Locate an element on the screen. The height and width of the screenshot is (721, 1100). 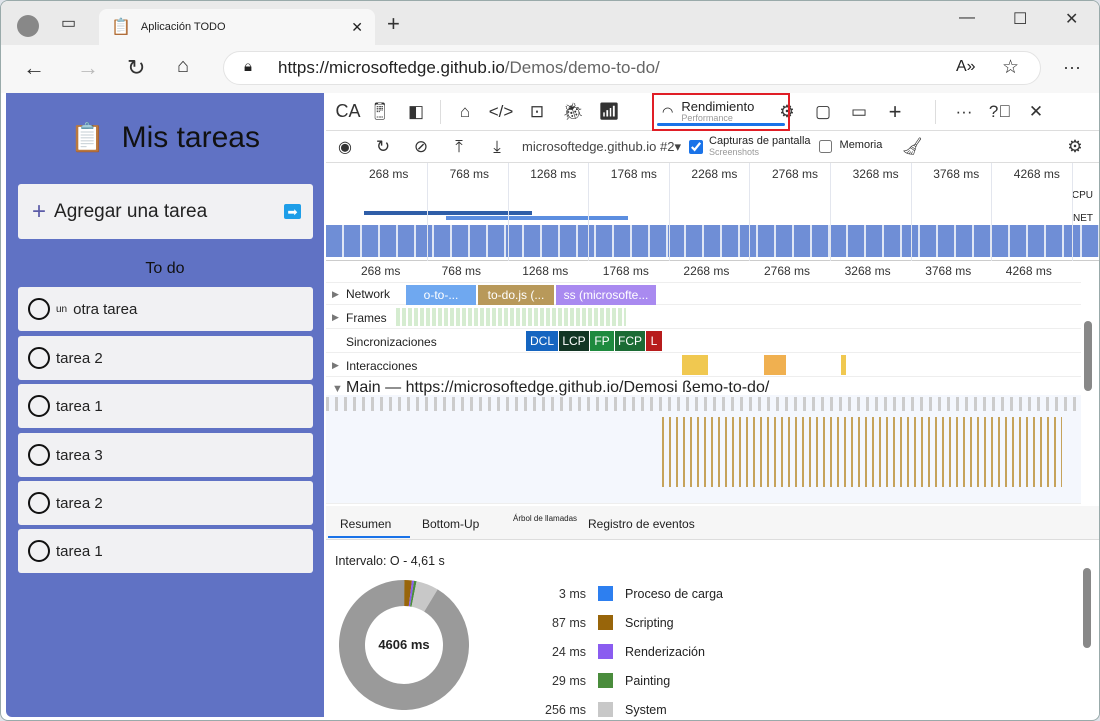
tab-actions-icon: ▭ is located at coordinates (69, 23).